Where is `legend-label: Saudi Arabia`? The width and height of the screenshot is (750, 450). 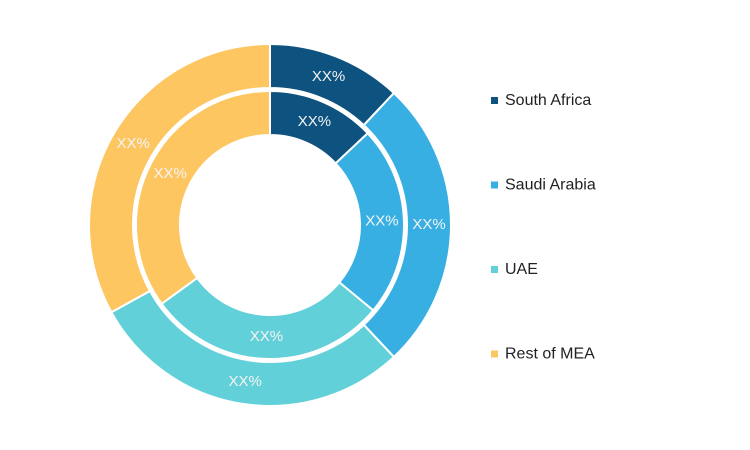
legend-label: Saudi Arabia is located at coordinates (550, 185).